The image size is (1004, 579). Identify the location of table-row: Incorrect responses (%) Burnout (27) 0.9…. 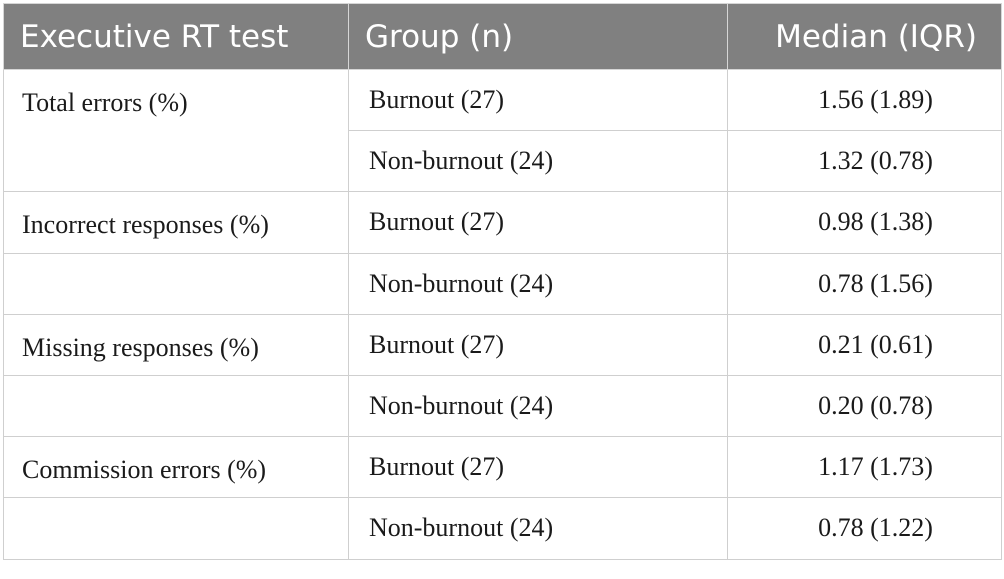
(502, 222).